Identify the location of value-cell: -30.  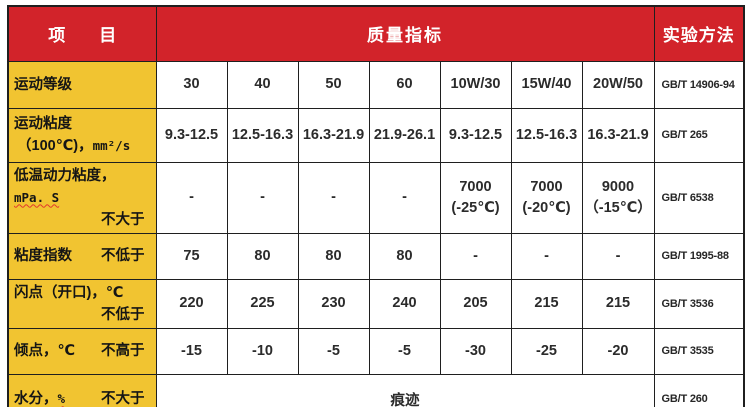
(475, 351).